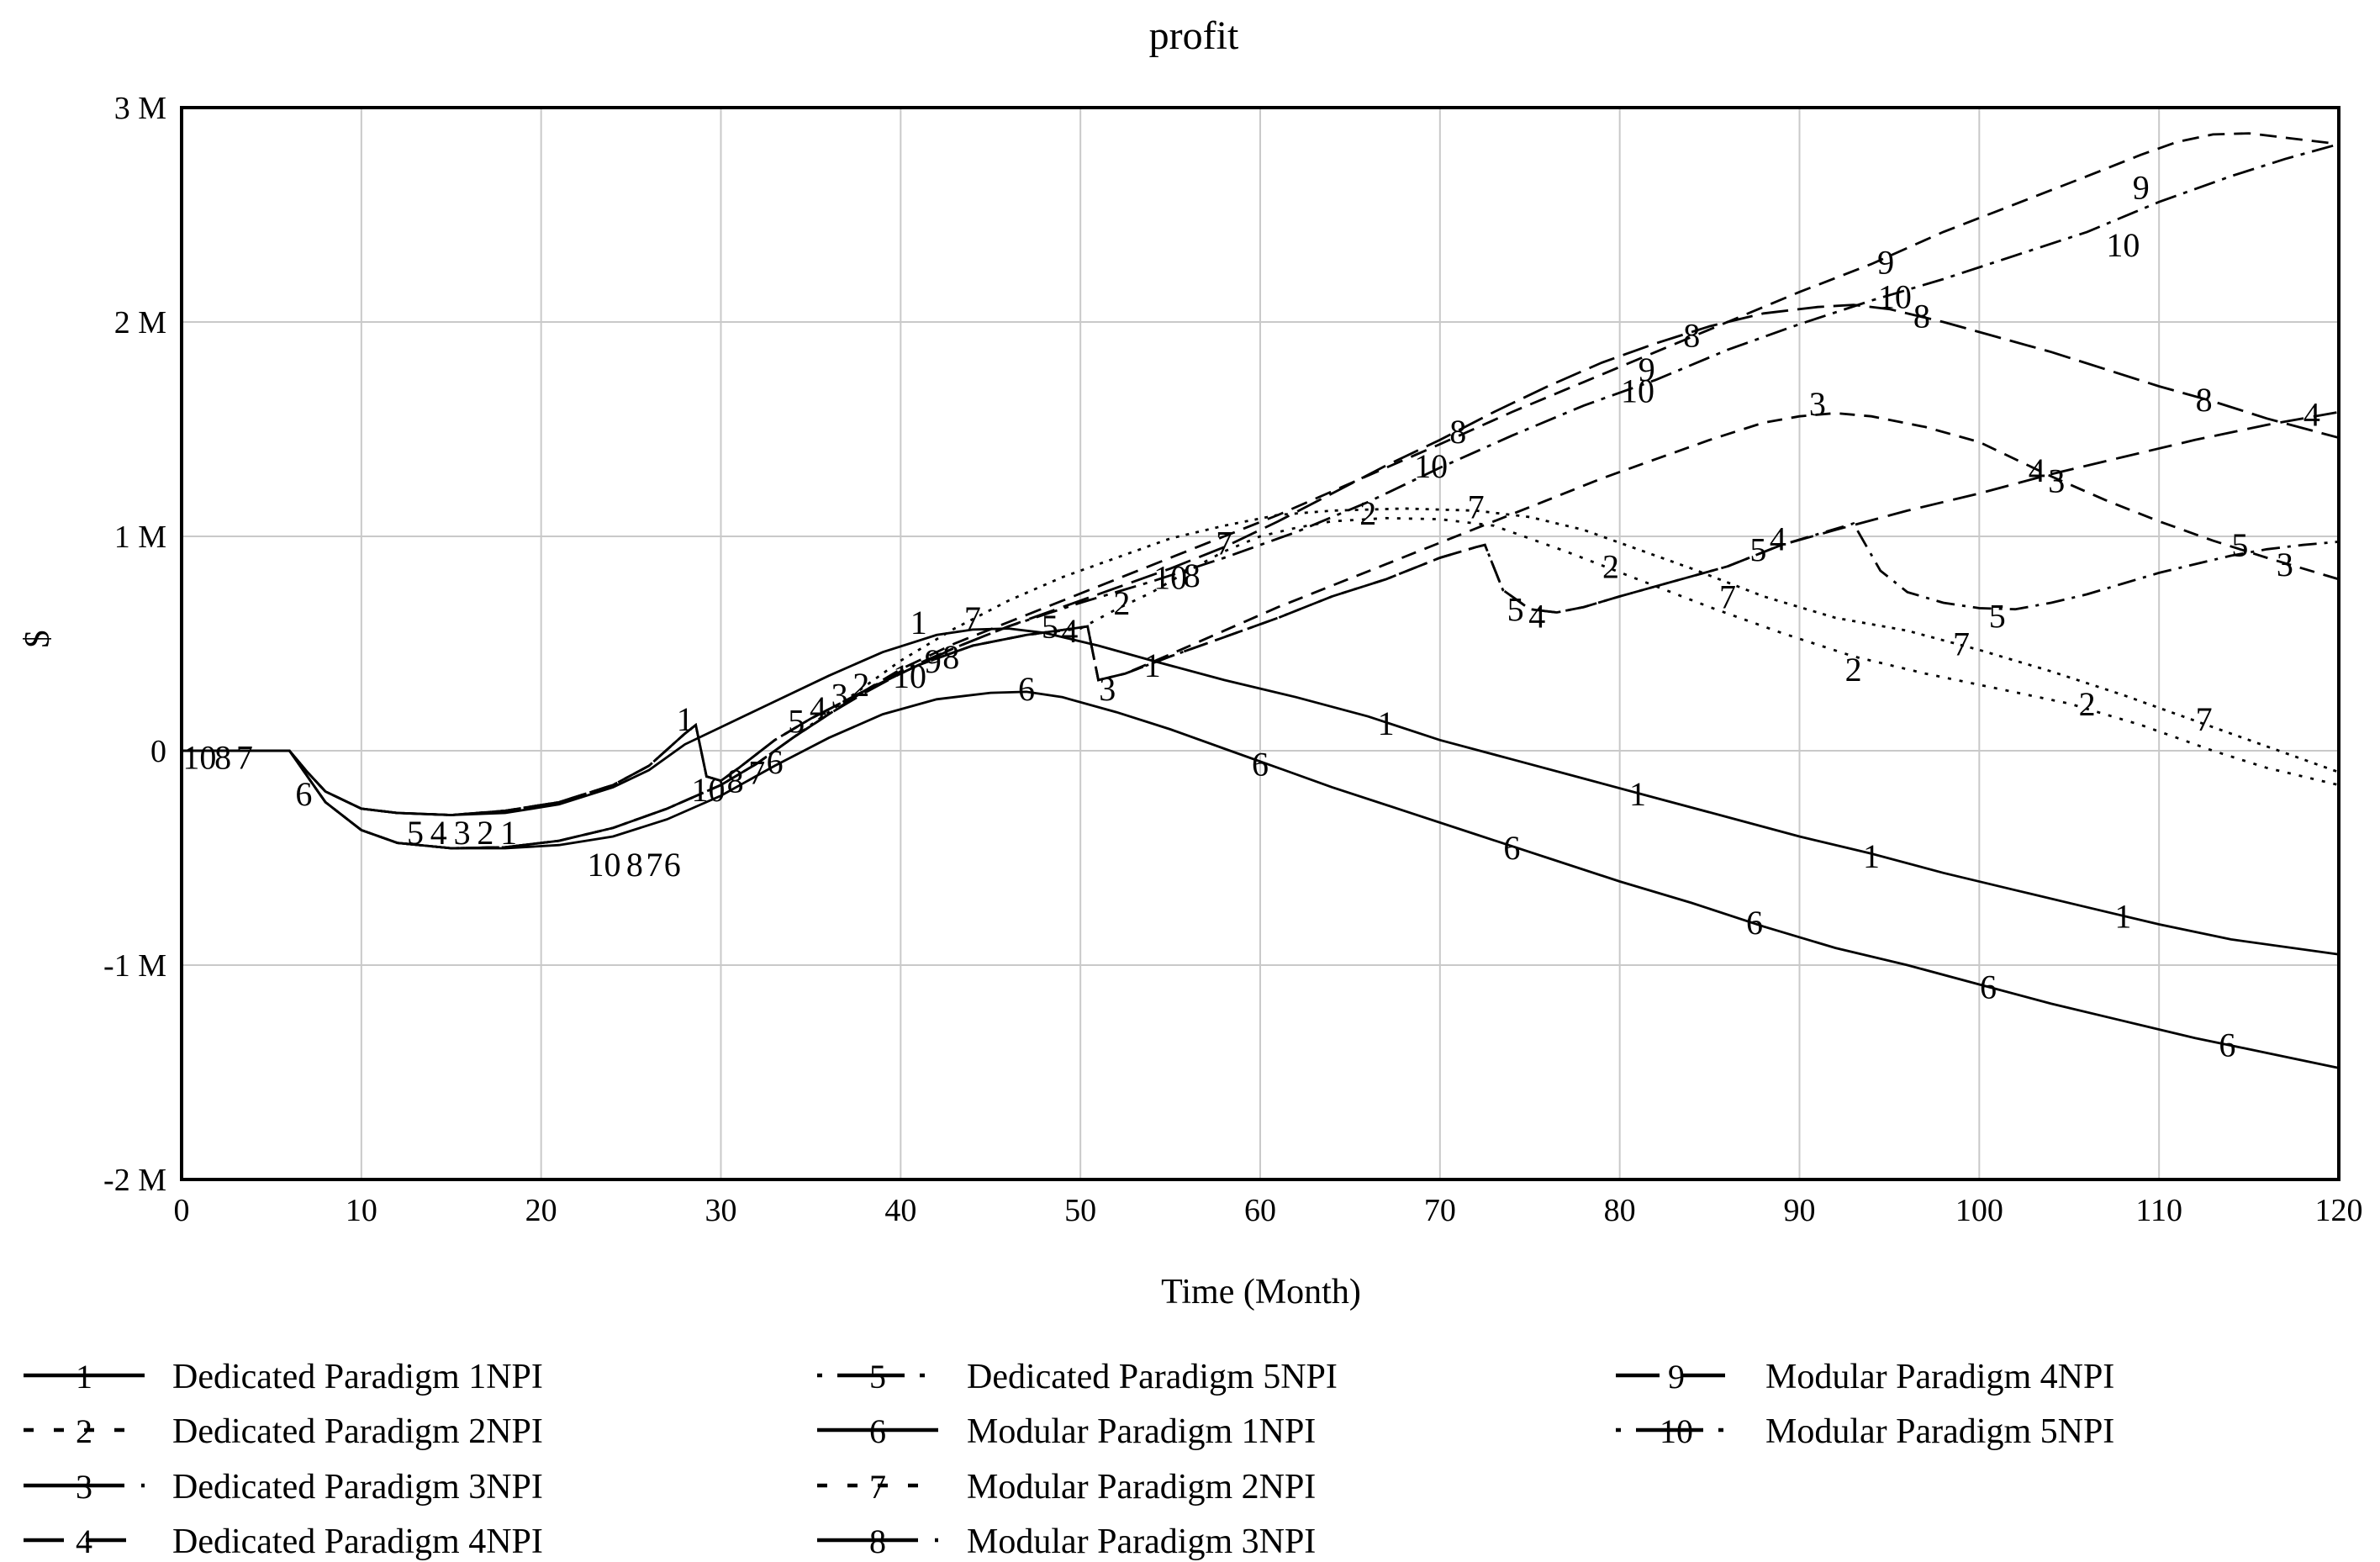 The height and width of the screenshot is (1562, 2380). I want to click on legend-label-10: Modular Paradigm 5NPI, so click(1939, 1431).